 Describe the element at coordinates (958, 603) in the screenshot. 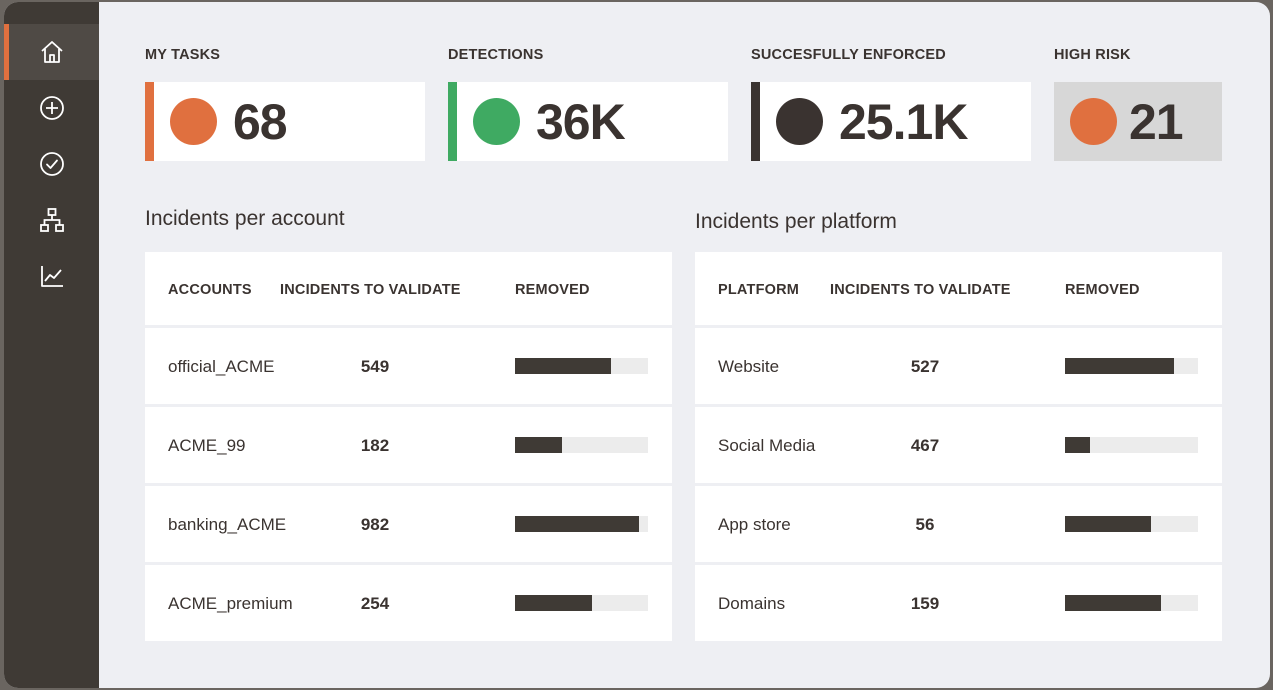

I see `table-row: Domains 159` at that location.